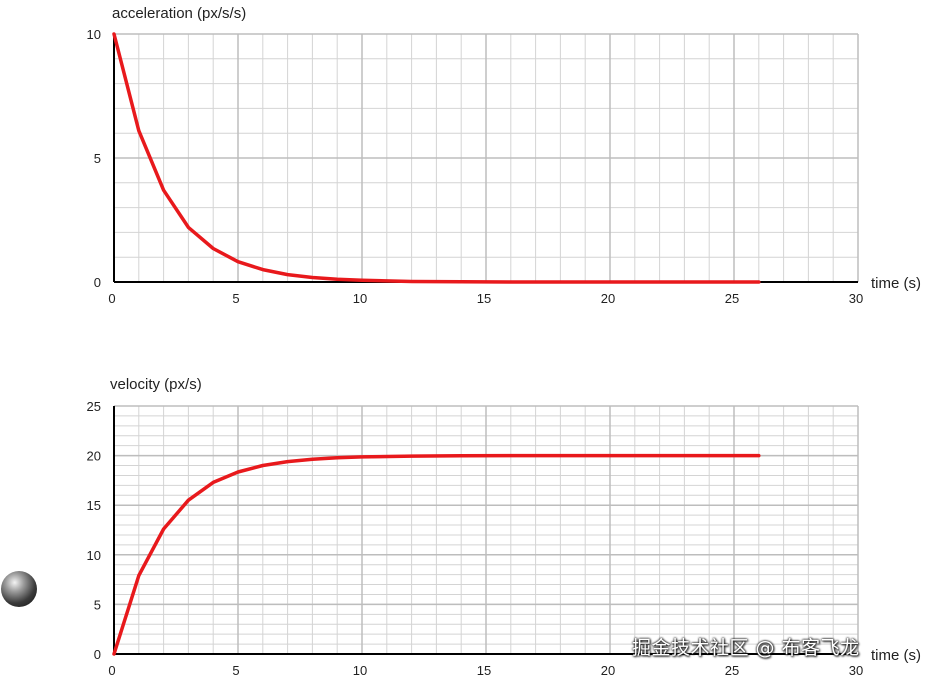 The height and width of the screenshot is (679, 938). I want to click on chart-1-y-tick-label: 5, so click(97, 158).